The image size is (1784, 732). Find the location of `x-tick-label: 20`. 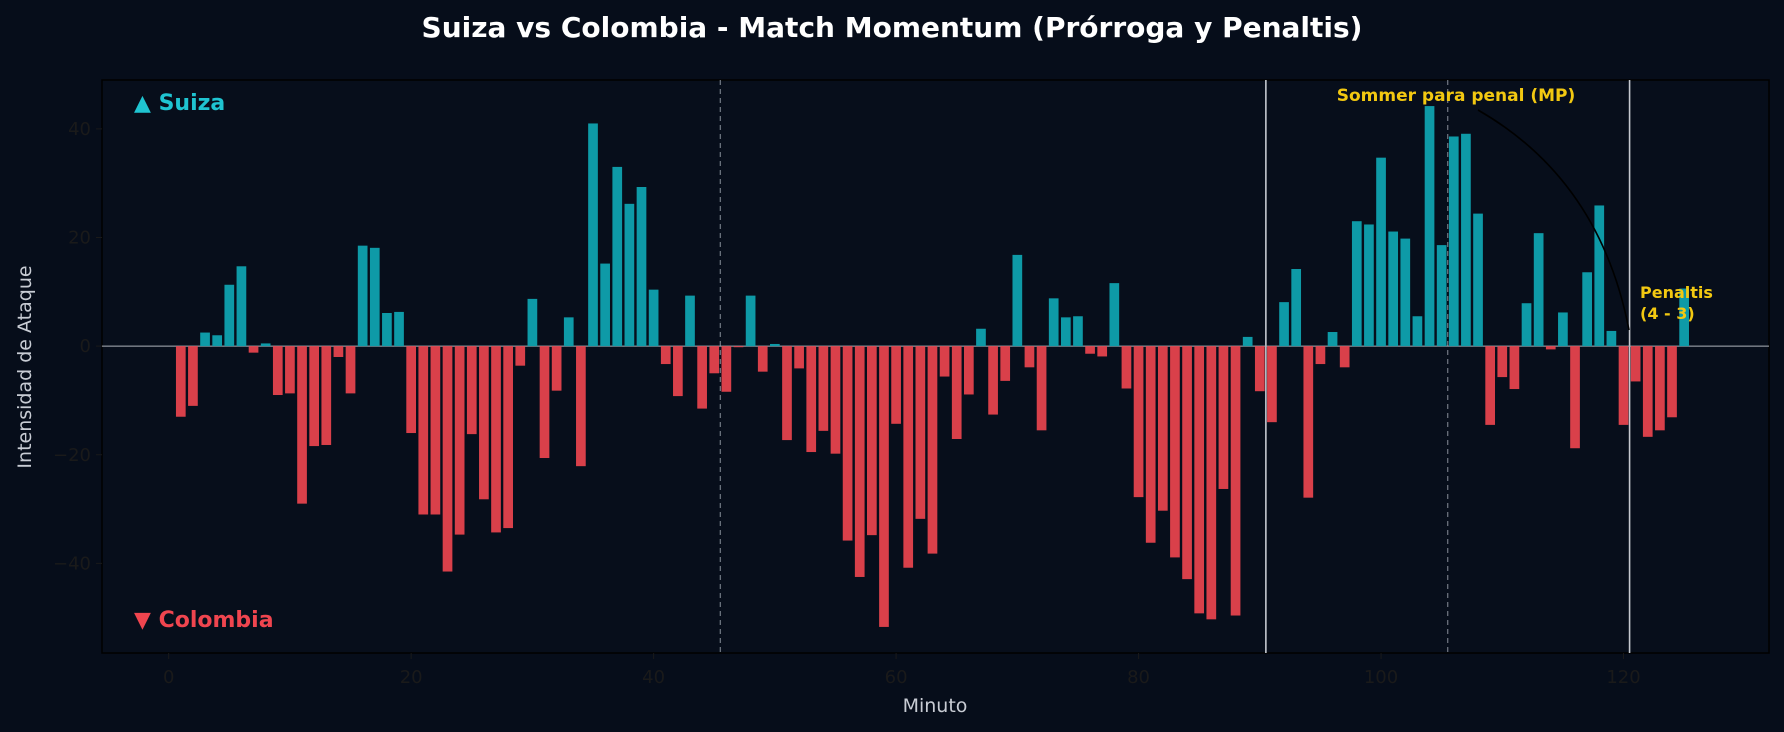

x-tick-label: 20 is located at coordinates (411, 677).